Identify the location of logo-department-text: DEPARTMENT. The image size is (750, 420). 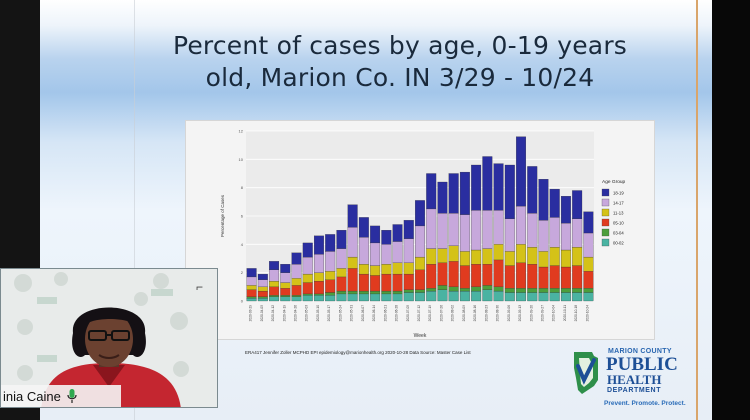
(634, 390).